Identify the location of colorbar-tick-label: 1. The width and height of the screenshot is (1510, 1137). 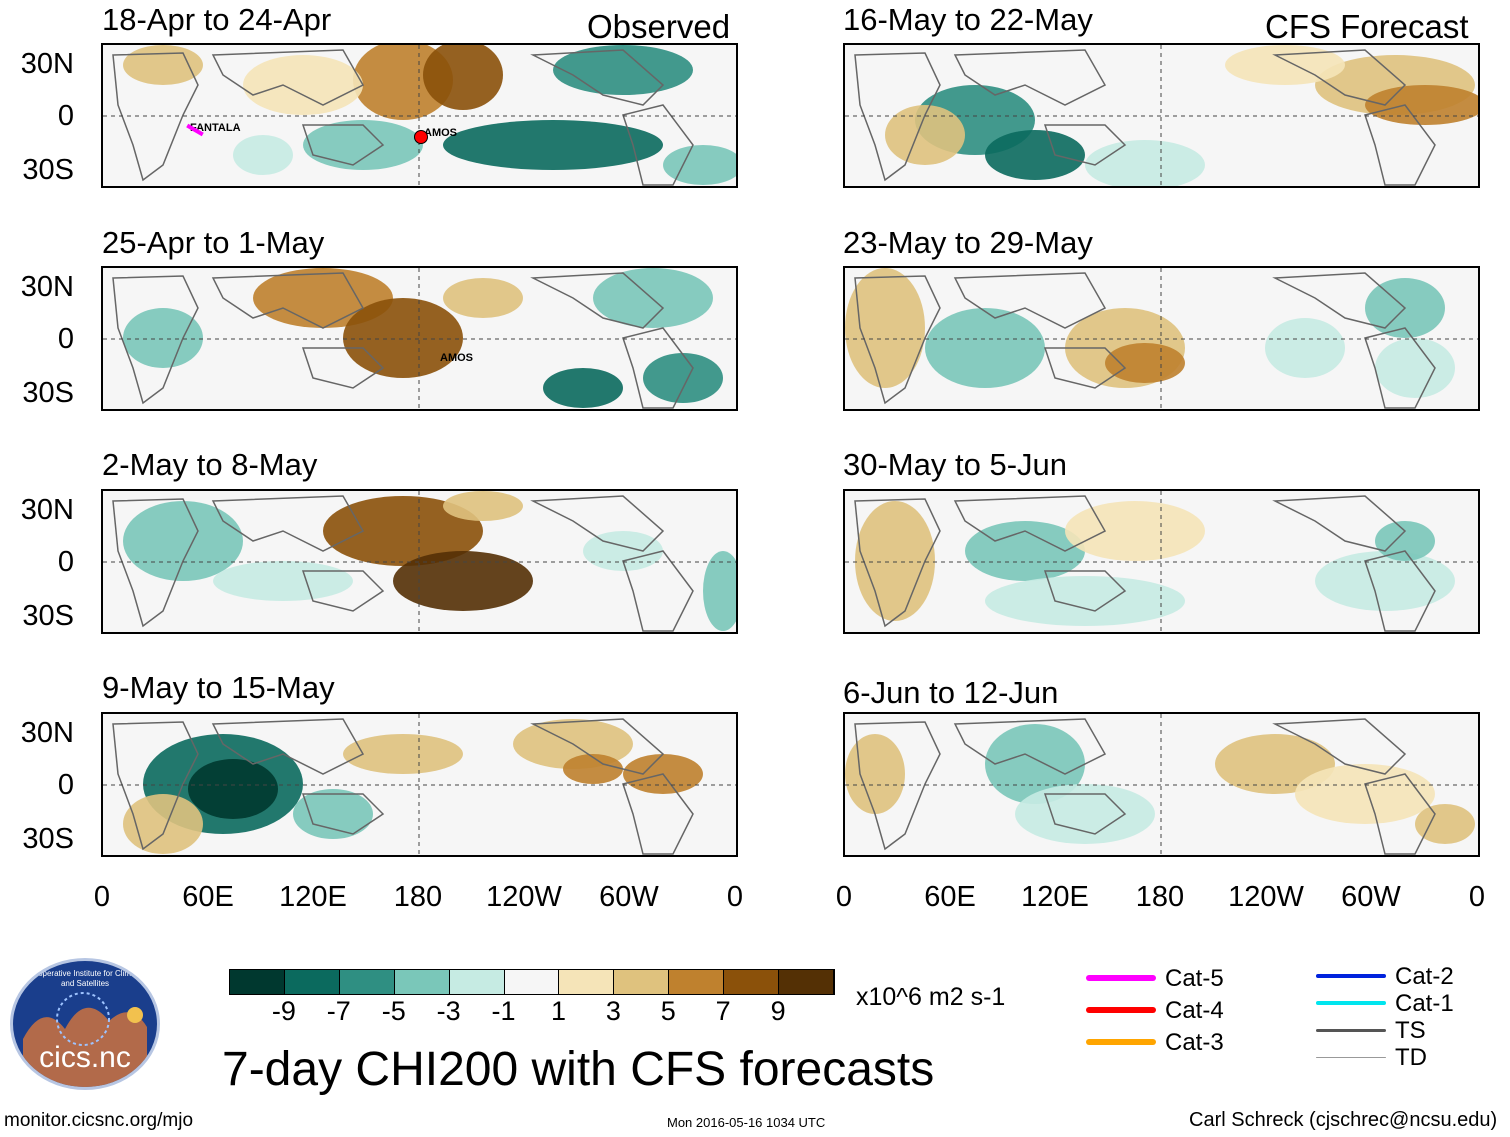
(558, 1011).